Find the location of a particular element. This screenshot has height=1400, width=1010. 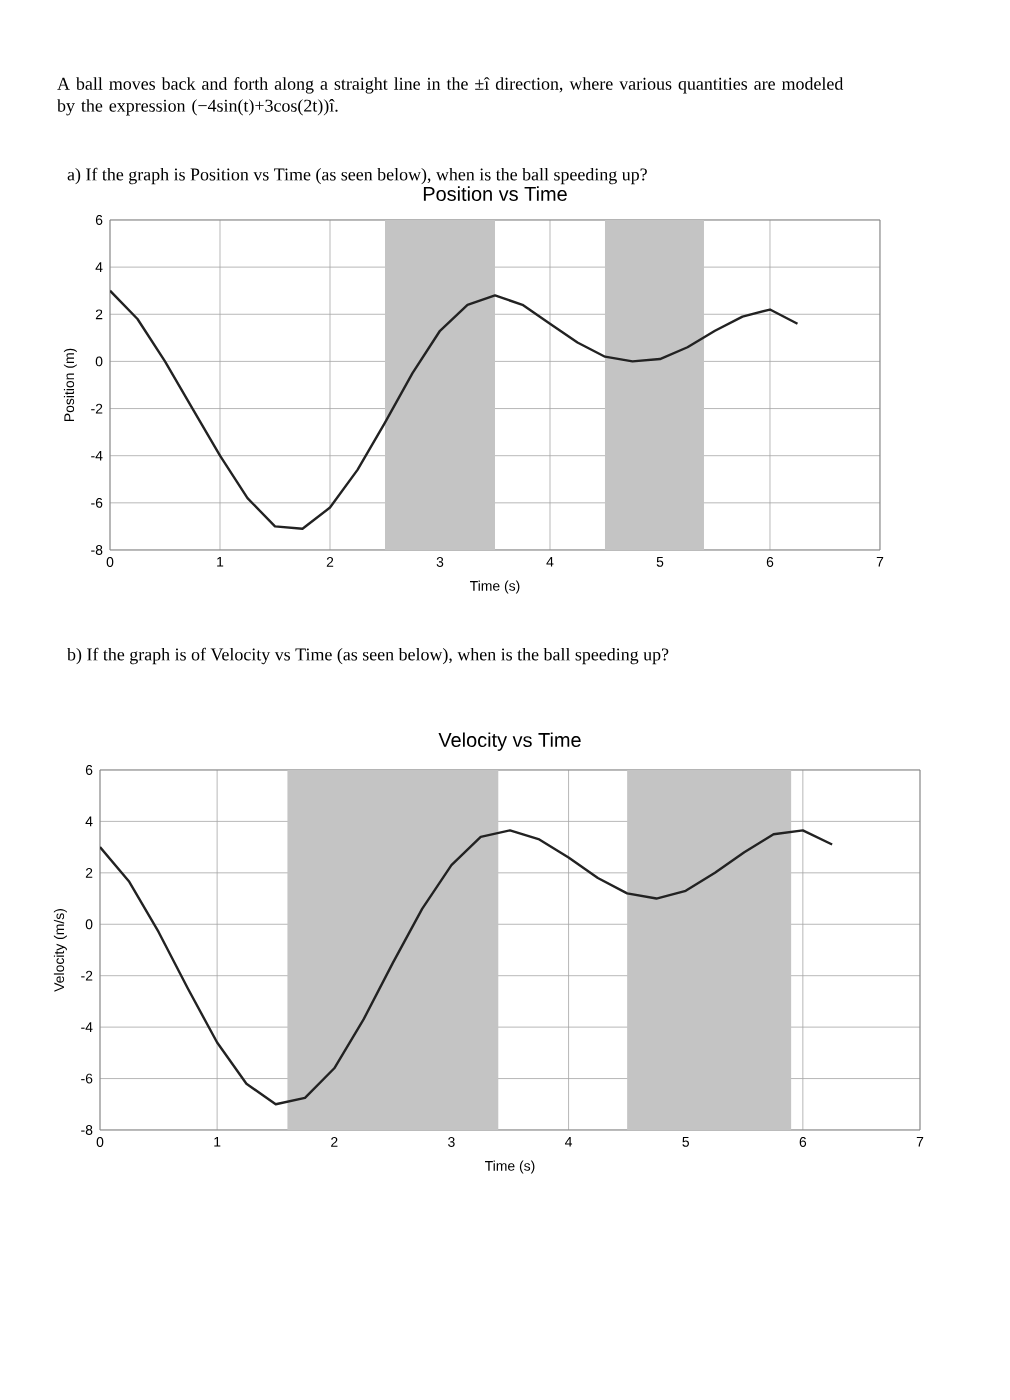

chart-subtitle: a) If the graph is Position vs Time (as seen below), when is the ball speeding up? is located at coordinates (357, 176).